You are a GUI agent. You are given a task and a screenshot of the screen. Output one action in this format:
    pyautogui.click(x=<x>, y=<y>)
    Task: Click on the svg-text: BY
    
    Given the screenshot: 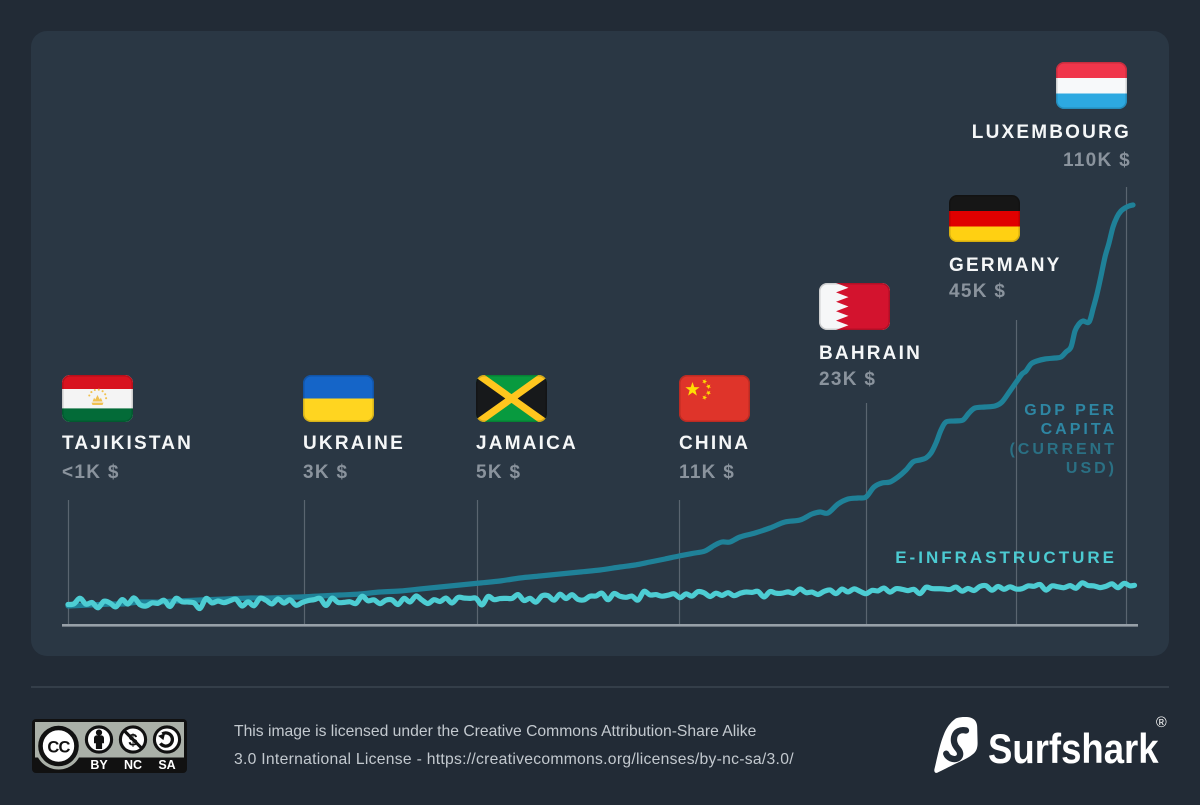 What is the action you would take?
    pyautogui.click(x=99, y=765)
    